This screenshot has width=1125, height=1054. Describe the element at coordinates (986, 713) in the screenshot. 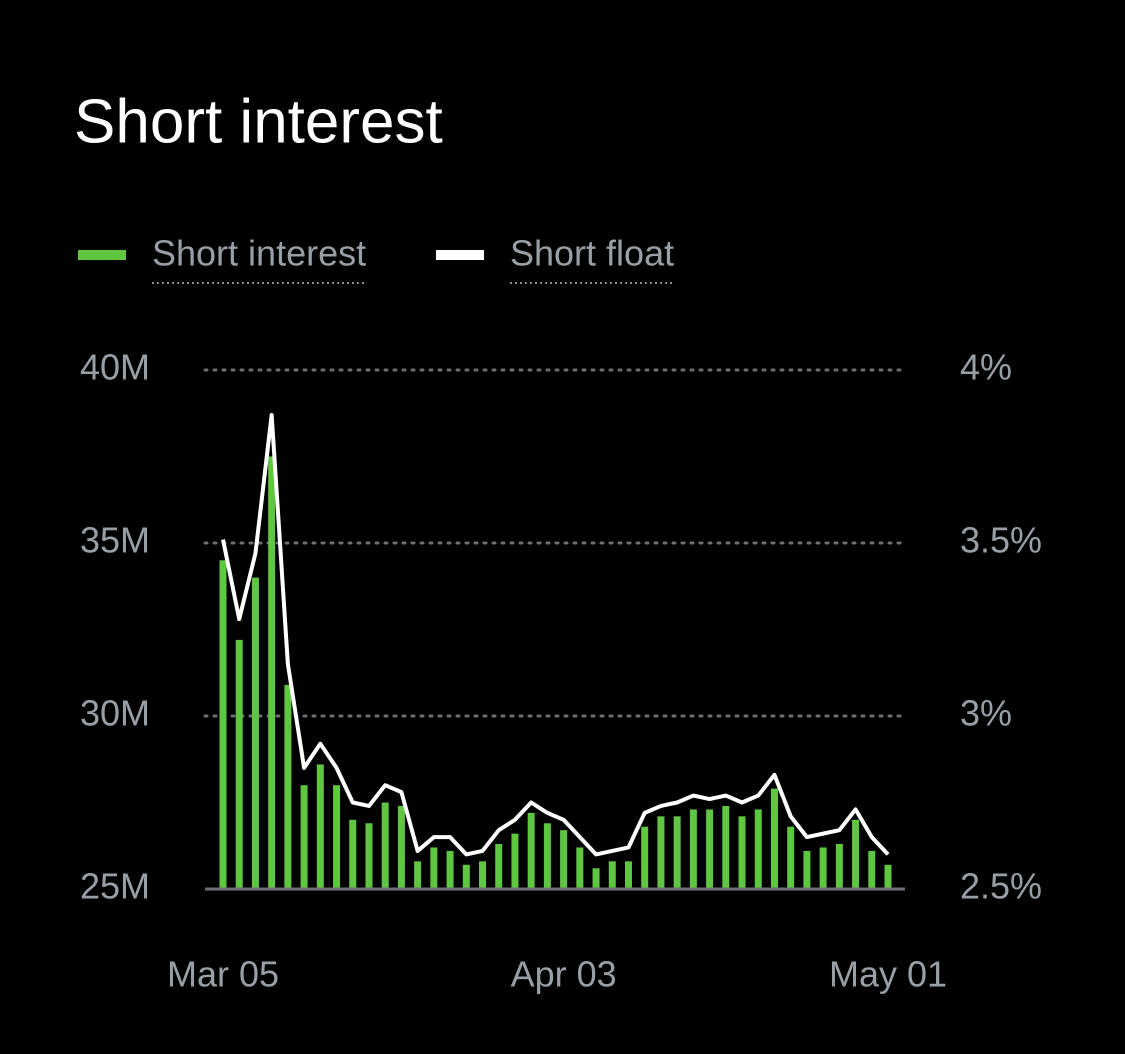

I see `y2-tick-label: 3%` at that location.